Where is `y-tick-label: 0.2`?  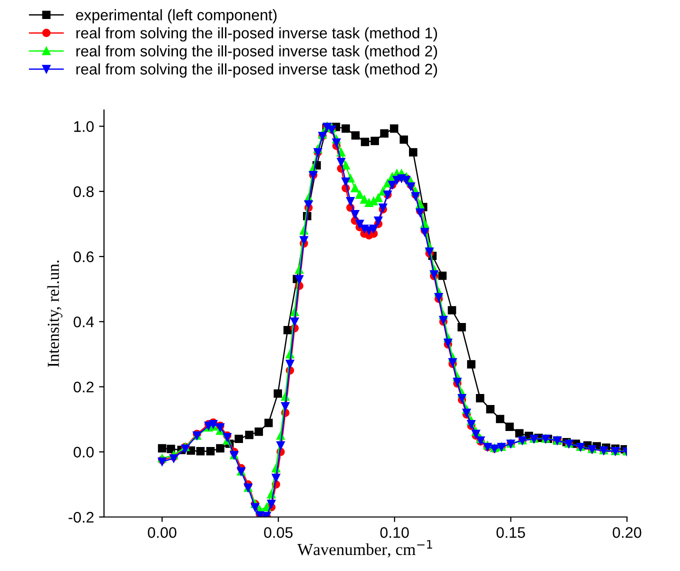 y-tick-label: 0.2 is located at coordinates (84, 387).